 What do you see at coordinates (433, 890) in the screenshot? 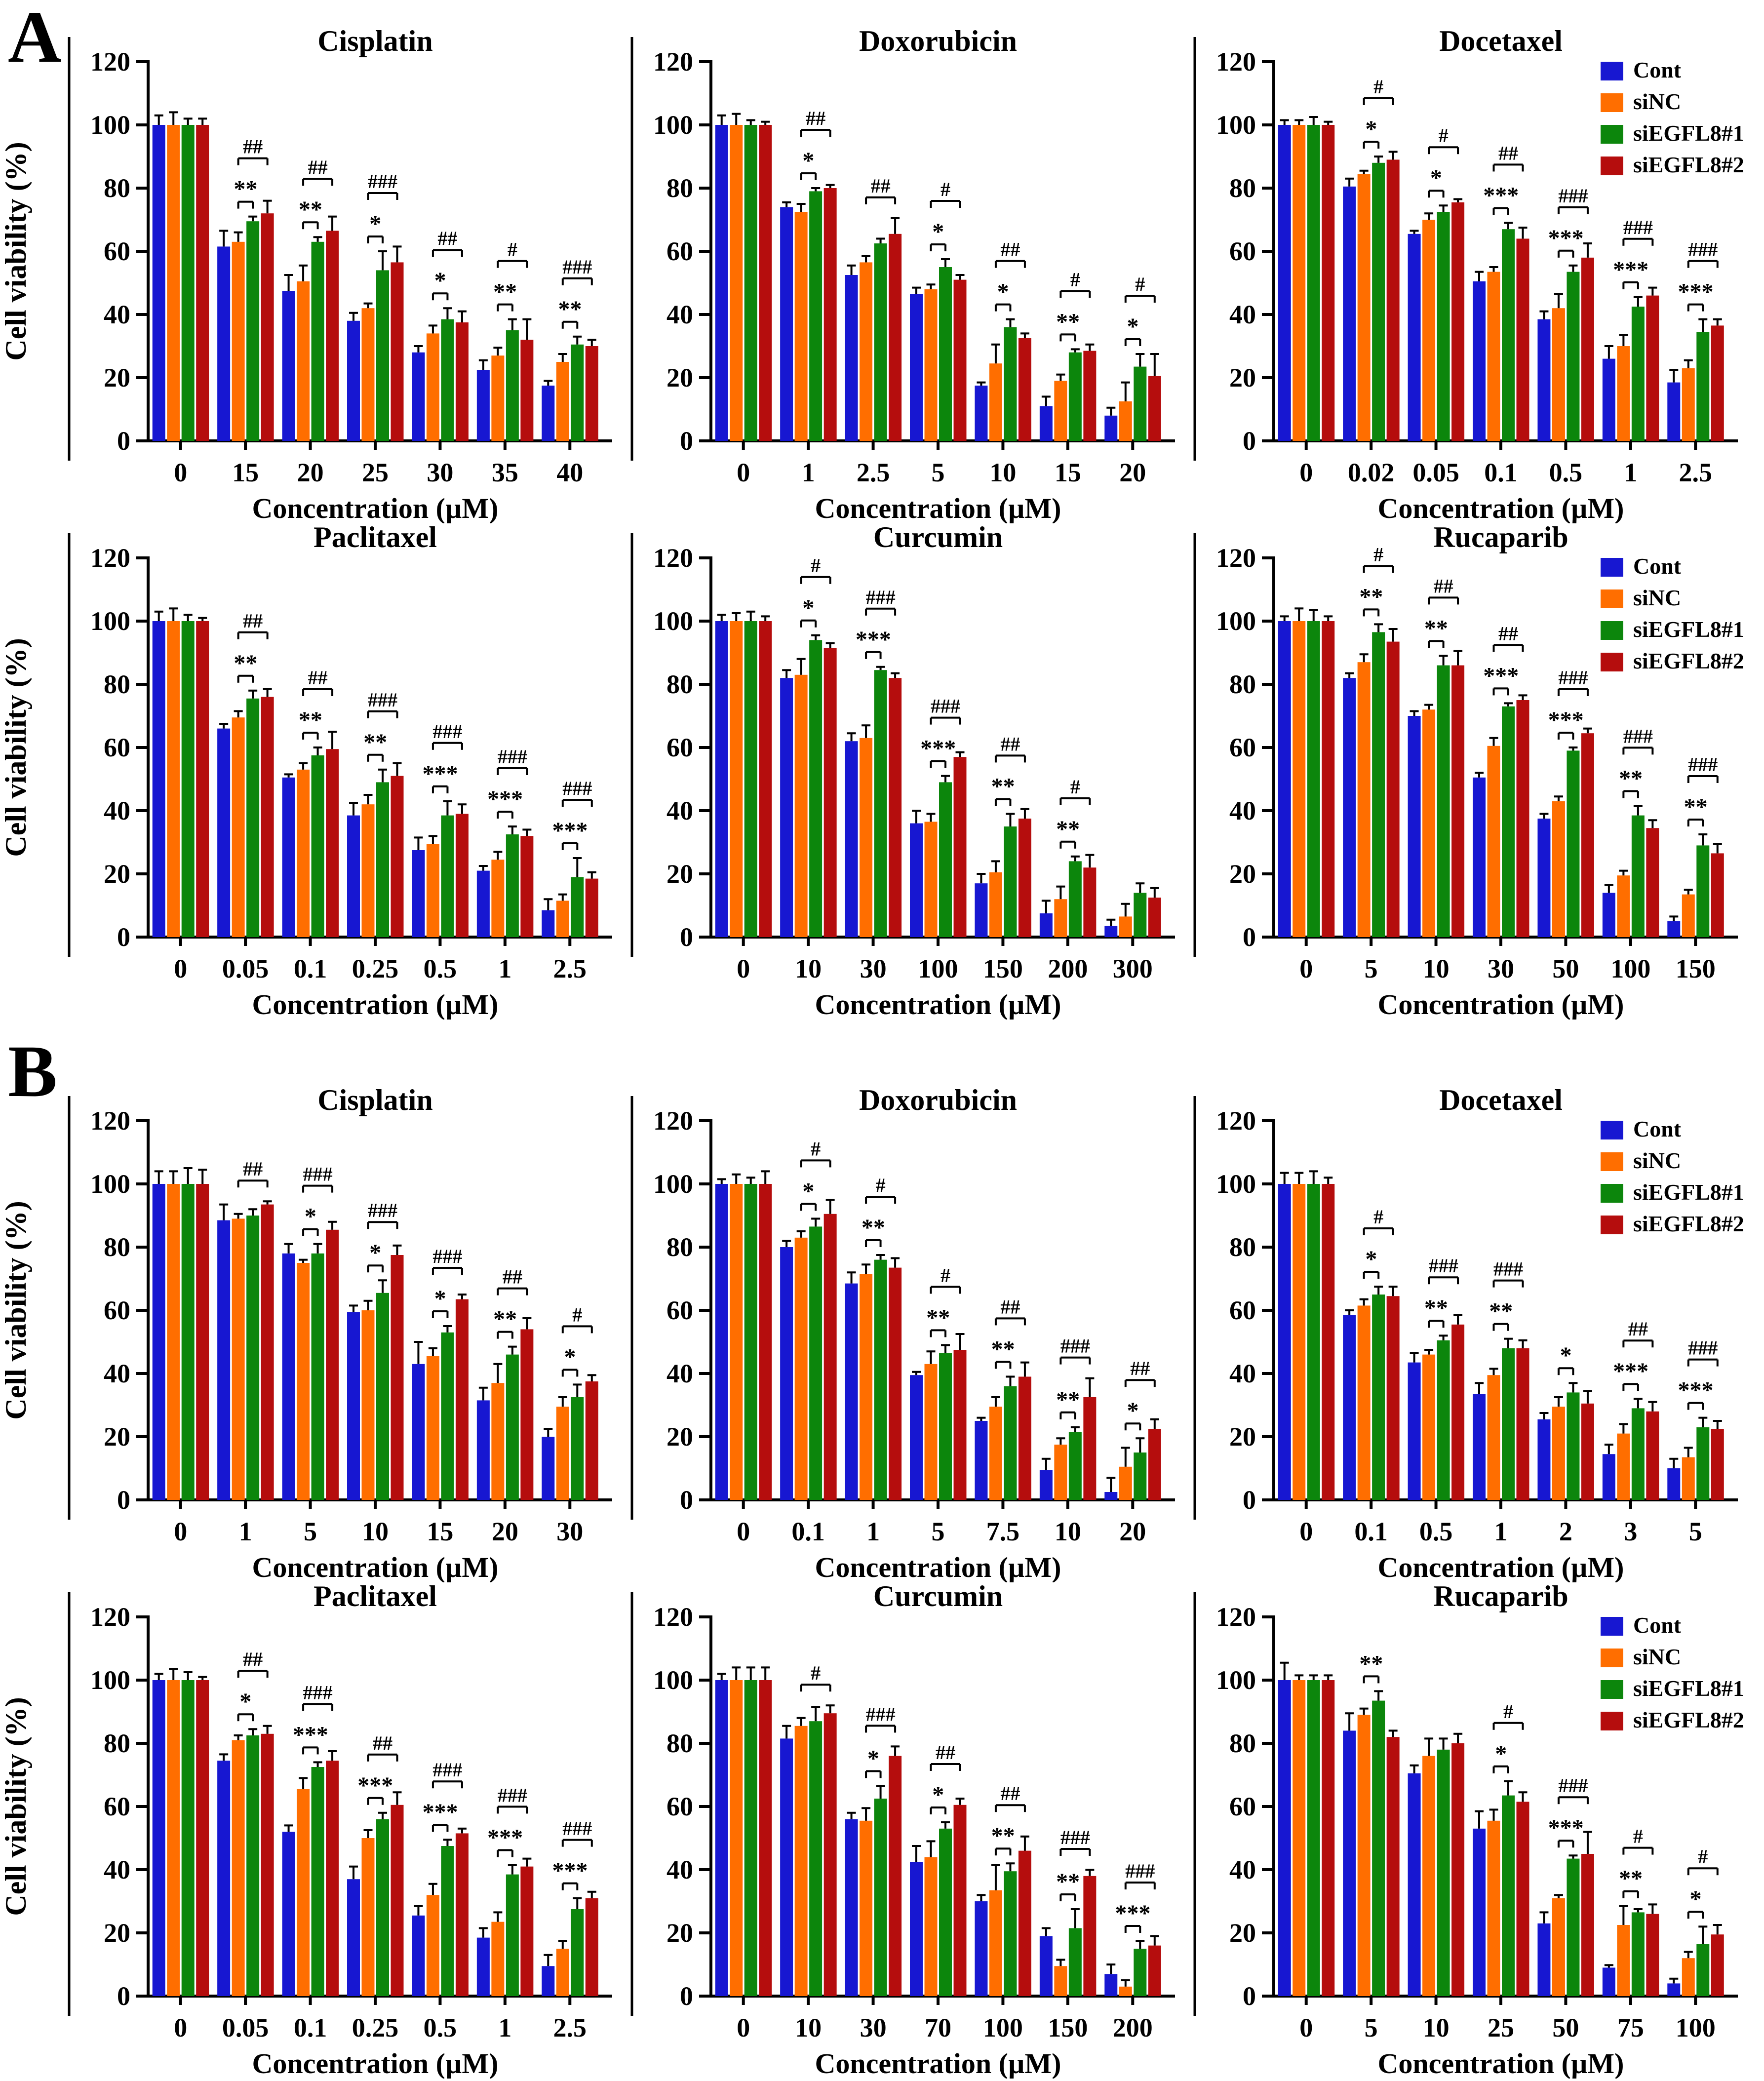
I see `bar-sinc-0.5` at bounding box center [433, 890].